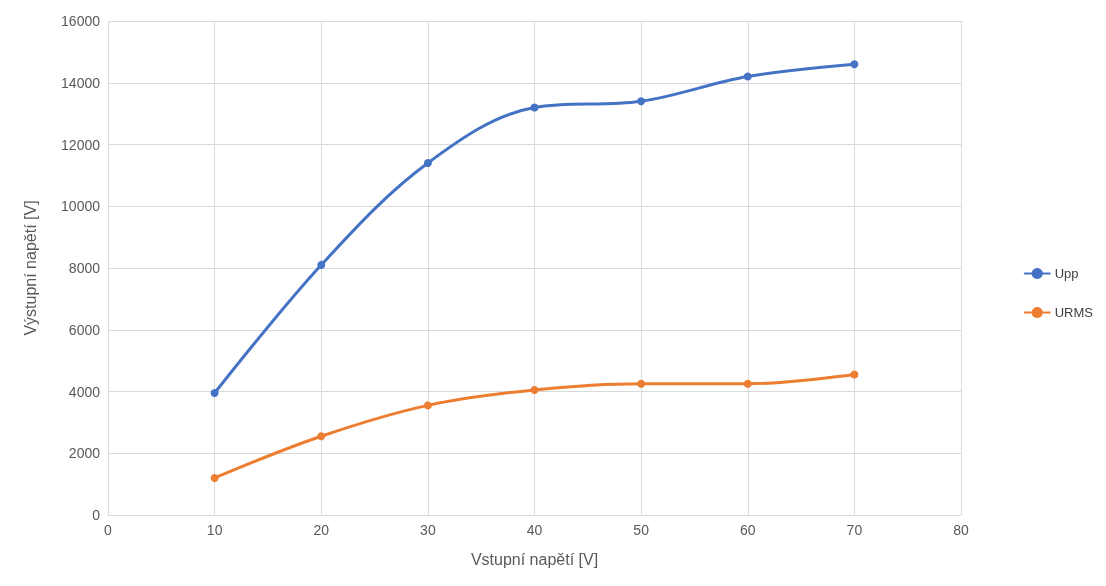 The image size is (1106, 586). Describe the element at coordinates (81, 82) in the screenshot. I see `y-tick-label: 14000` at that location.